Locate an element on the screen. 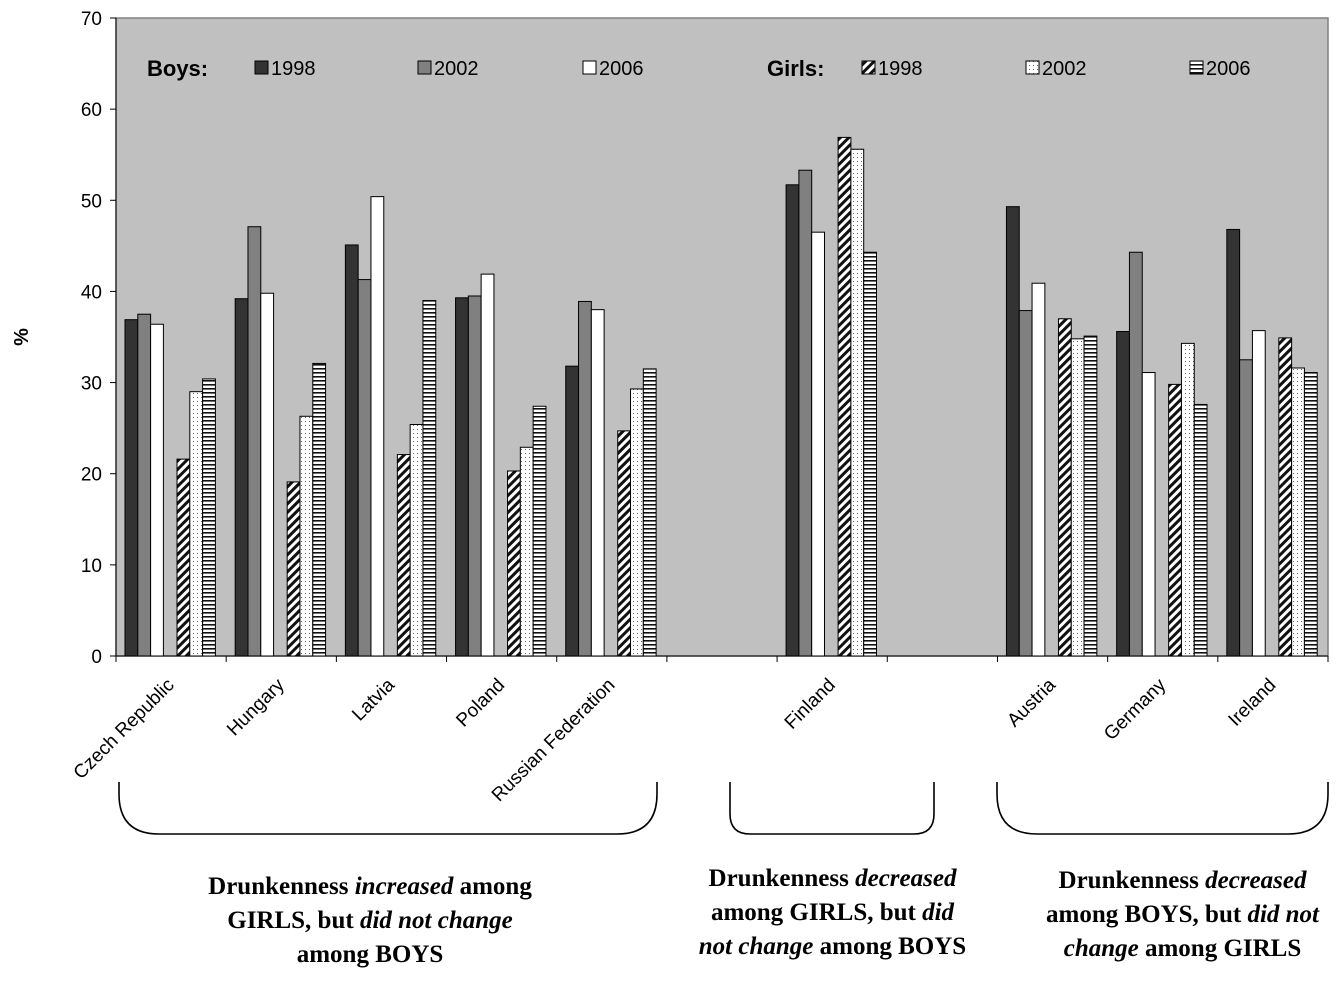 The width and height of the screenshot is (1340, 994). y-tick-label: 10 is located at coordinates (91, 566).